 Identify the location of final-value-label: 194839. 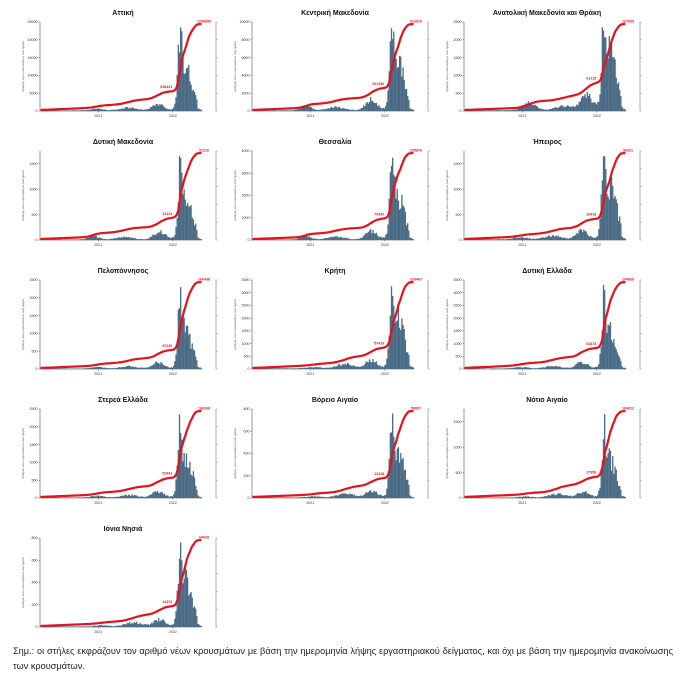
(628, 280).